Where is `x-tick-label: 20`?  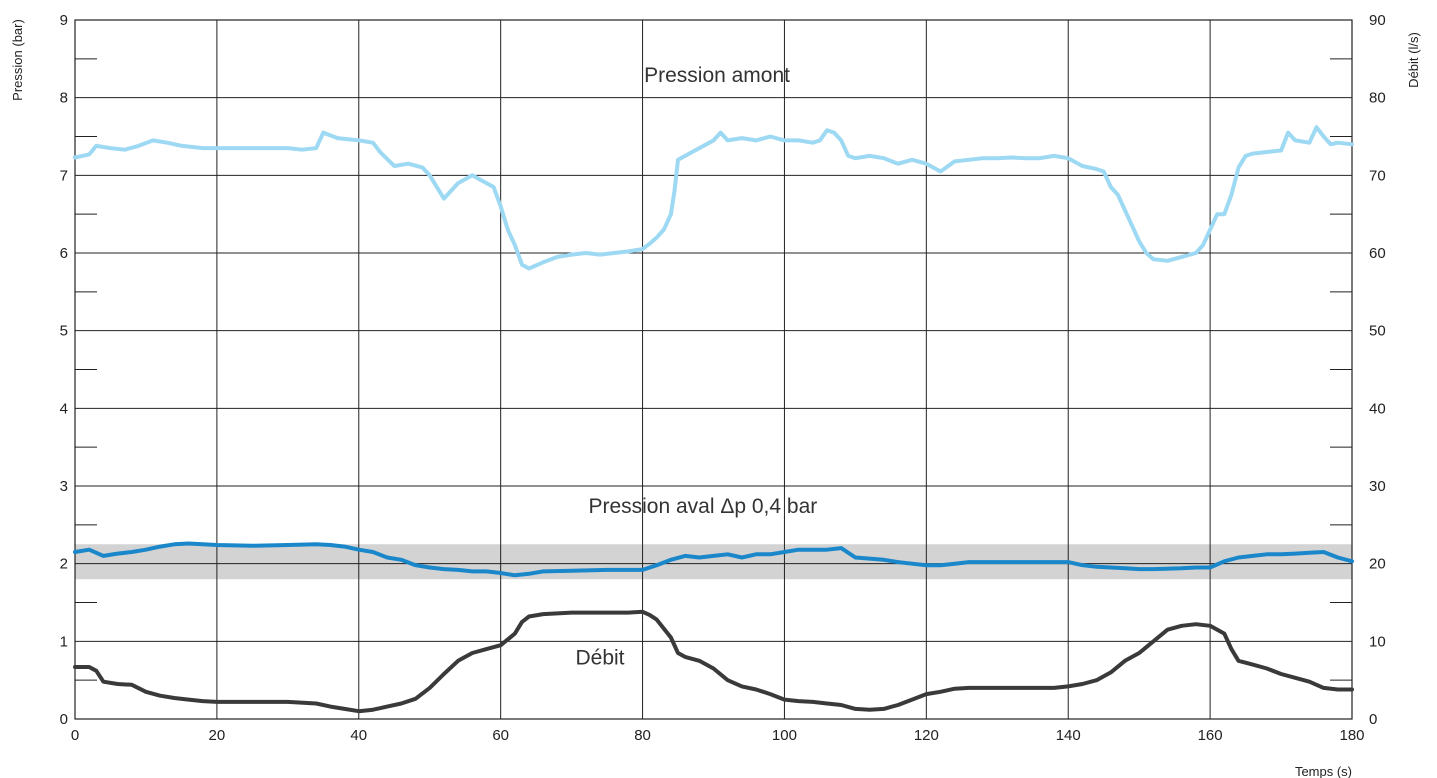 x-tick-label: 20 is located at coordinates (217, 735).